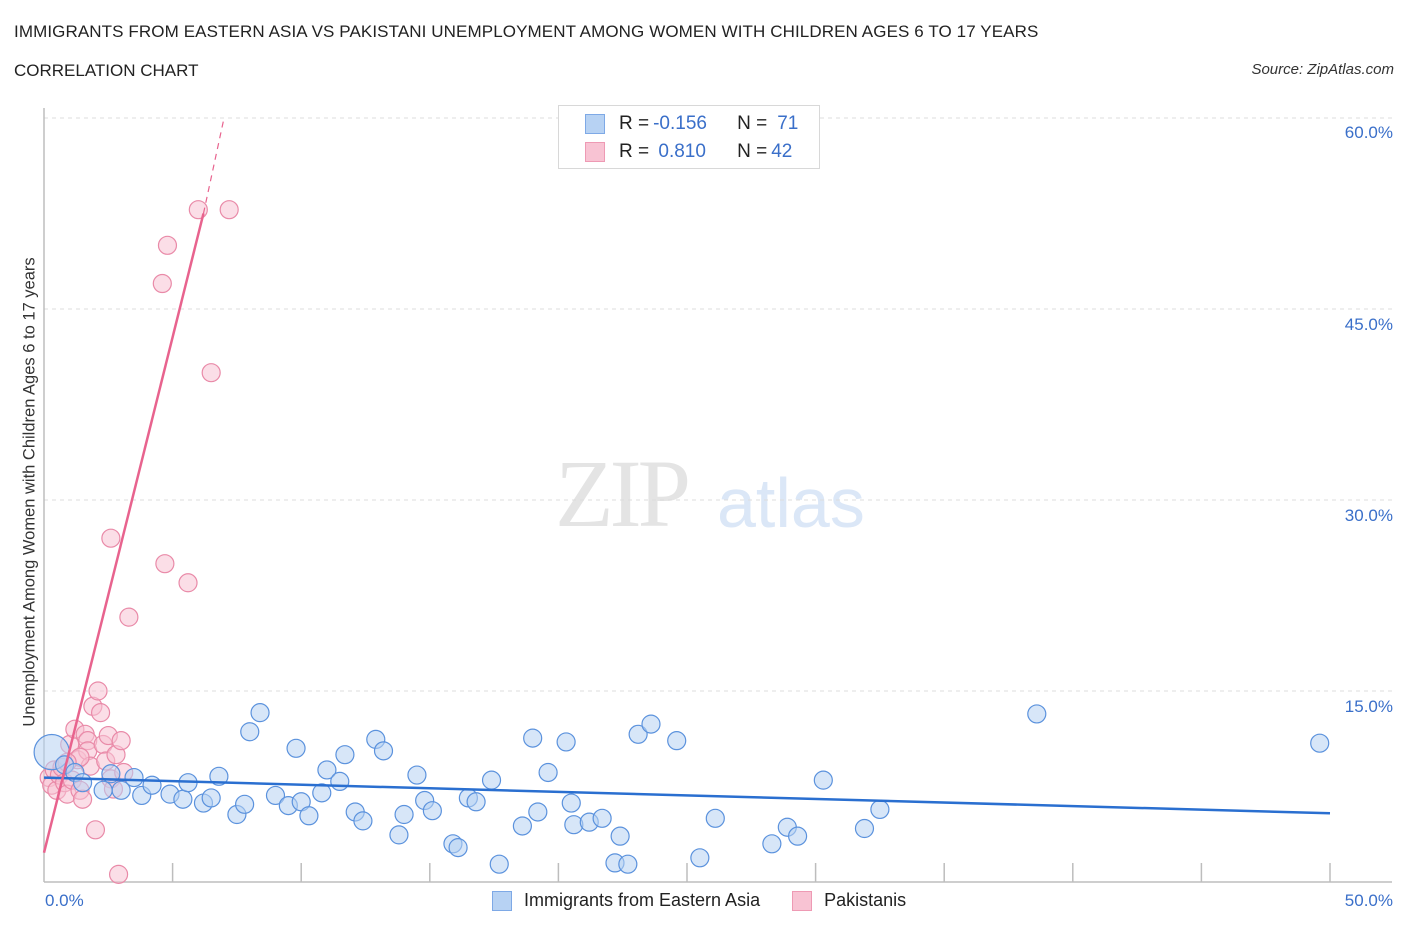 This screenshot has height=930, width=1406. I want to click on y-tick-15: 15.0%, so click(1368, 706).